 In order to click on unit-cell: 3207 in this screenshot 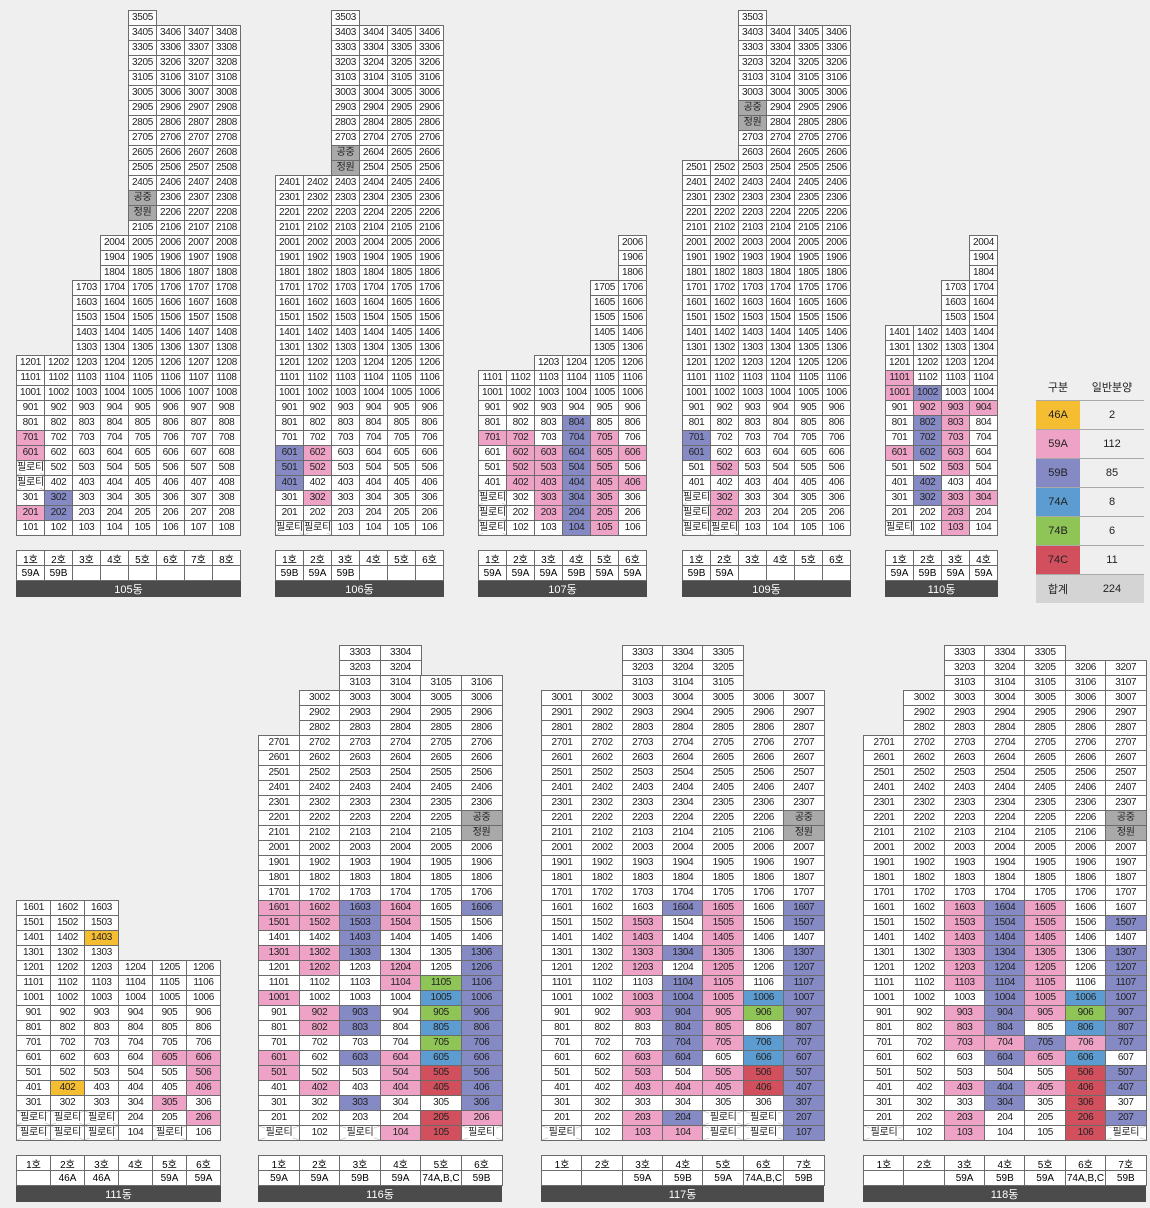, I will do `click(198, 63)`.